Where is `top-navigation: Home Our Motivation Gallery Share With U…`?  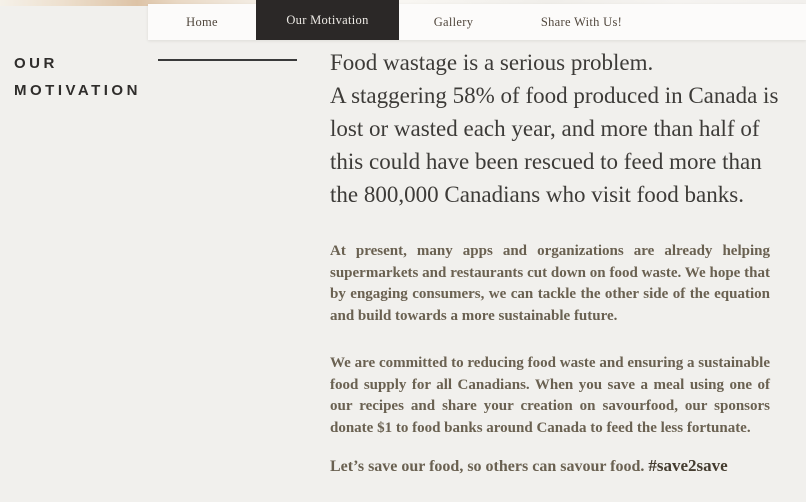
top-navigation: Home Our Motivation Gallery Share With U… is located at coordinates (477, 20).